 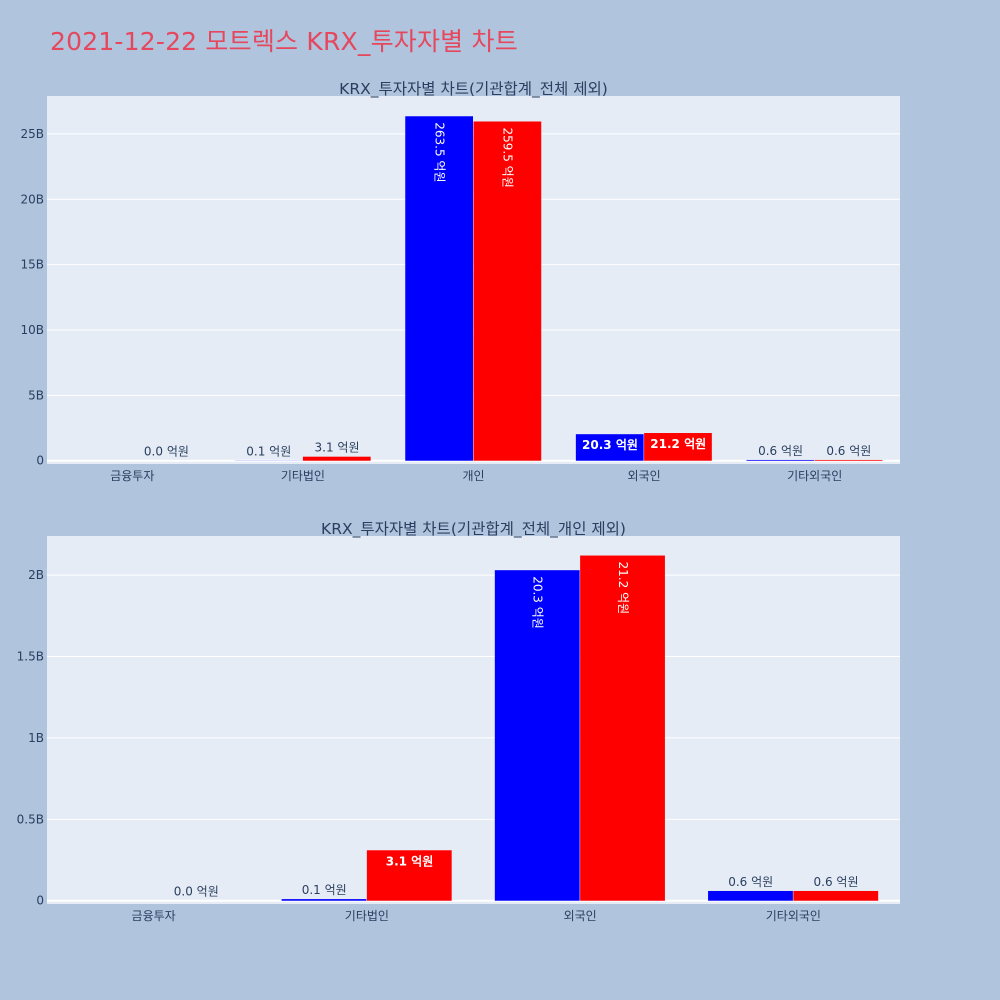 What do you see at coordinates (473, 89) in the screenshot?
I see `chart-title: KRX_투자자별 차트(기관합계_전체 제외)` at bounding box center [473, 89].